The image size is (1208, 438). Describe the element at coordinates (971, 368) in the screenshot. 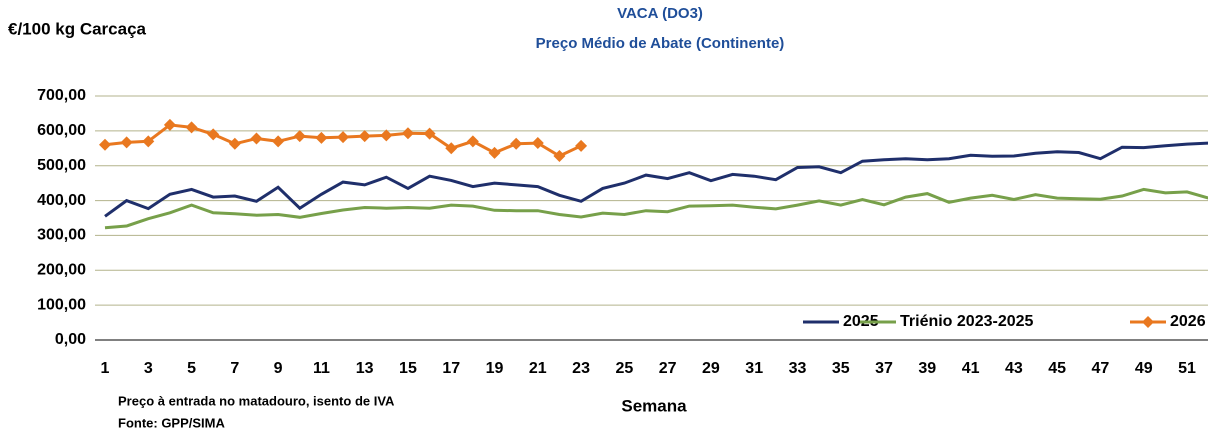

I see `x-tick-label: 41` at that location.